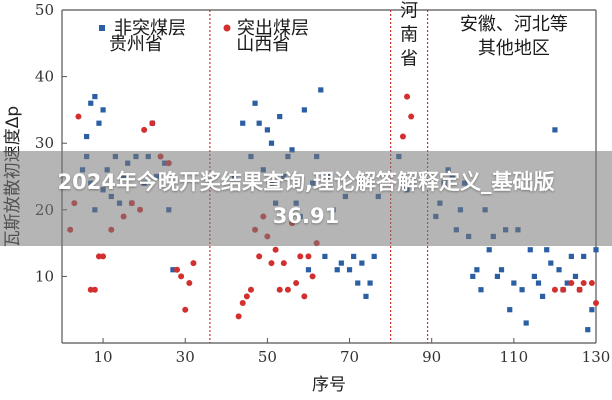 The image size is (612, 400). Describe the element at coordinates (44, 143) in the screenshot. I see `y-tick-label: 30` at that location.